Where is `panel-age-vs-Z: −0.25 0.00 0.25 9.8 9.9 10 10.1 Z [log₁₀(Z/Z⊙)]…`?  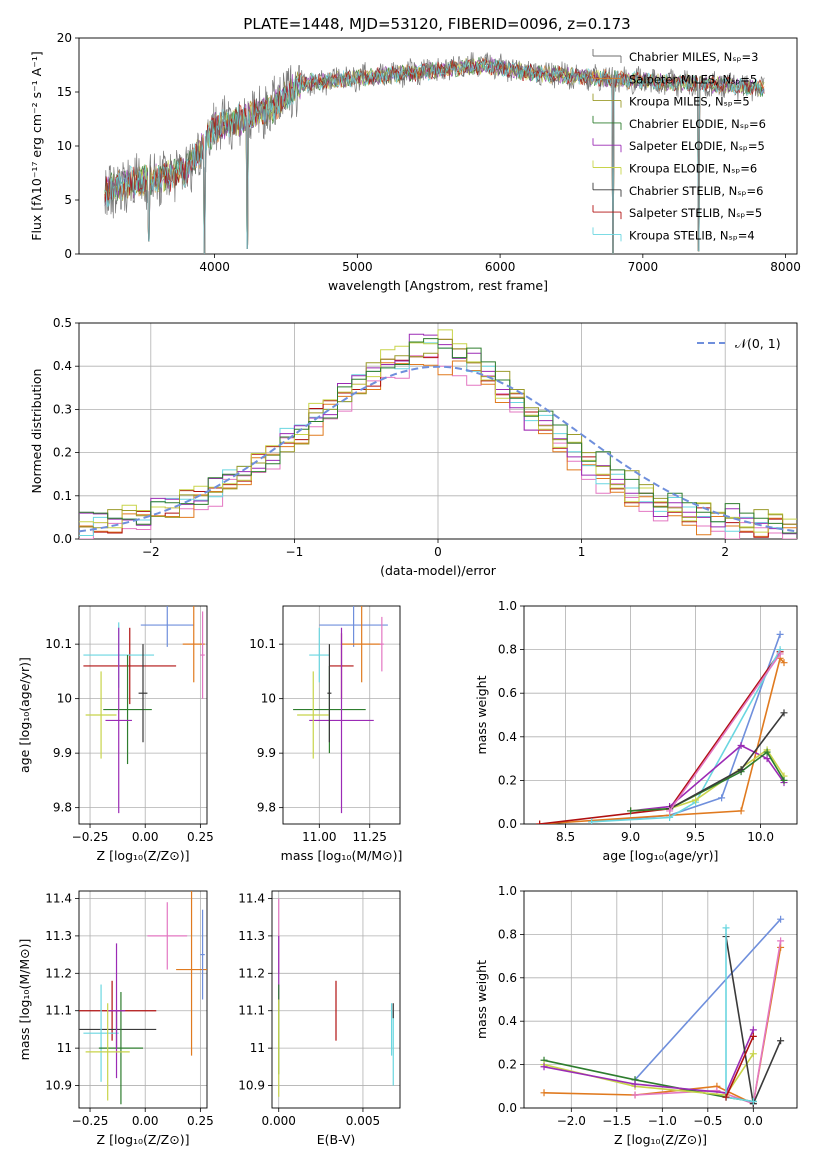
panel-age-vs-Z: −0.25 0.00 0.25 9.8 9.9 10 10.1 Z [log₁₀(Z/Z⊙)]… is located at coordinates (115, 734).